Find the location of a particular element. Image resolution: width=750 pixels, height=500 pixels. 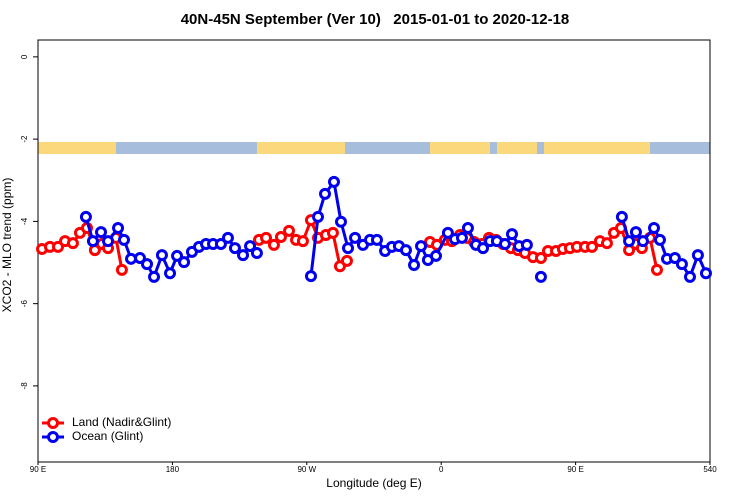

x-tick-label: 0 is located at coordinates (441, 469).